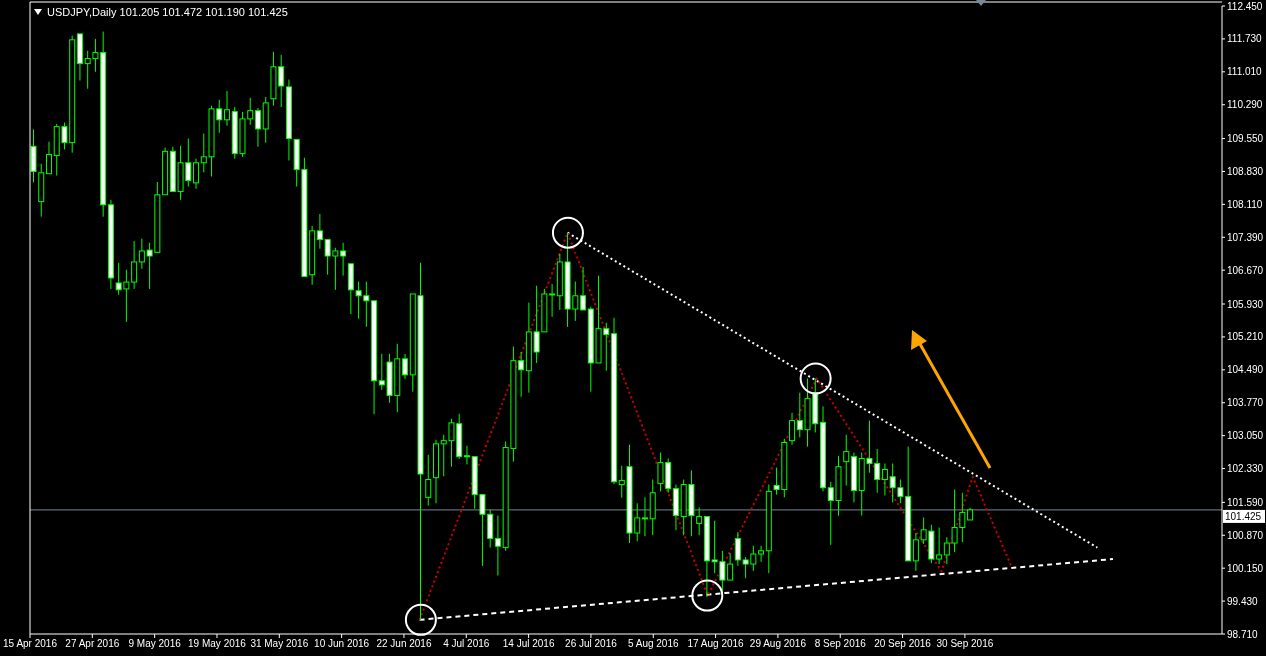 The height and width of the screenshot is (656, 1266). Describe the element at coordinates (591, 644) in the screenshot. I see `x-tick-label: 26 Jul 2016` at that location.